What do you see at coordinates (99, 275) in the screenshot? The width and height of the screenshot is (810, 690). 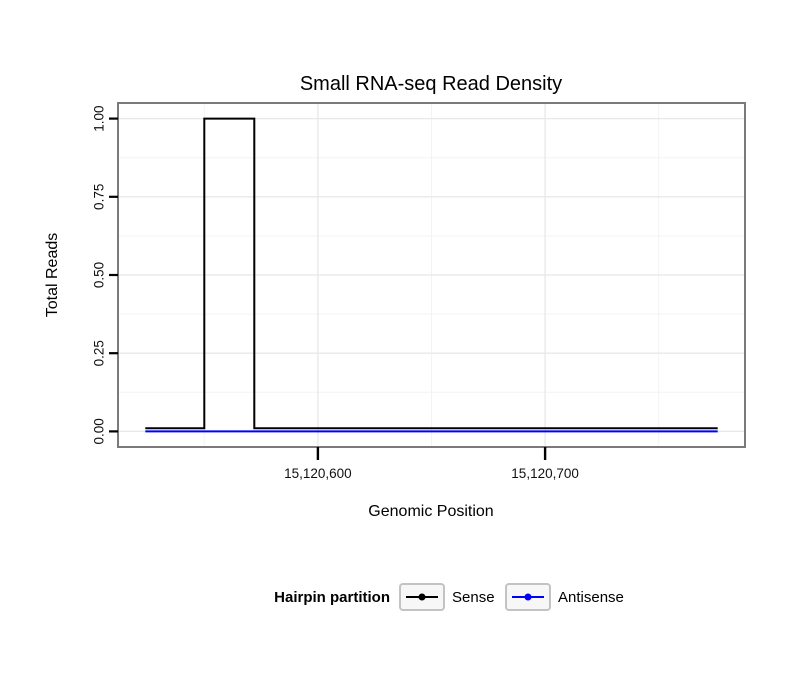 I see `y-tick-label: 0.50` at bounding box center [99, 275].